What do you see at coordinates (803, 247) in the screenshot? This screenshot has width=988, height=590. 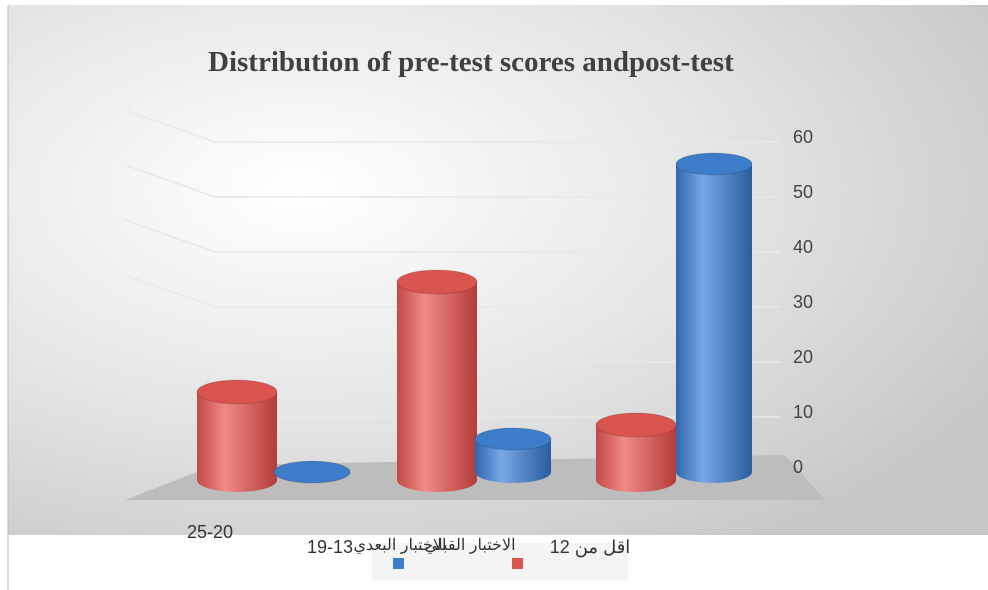 I see `y-tick-label: 40` at bounding box center [803, 247].